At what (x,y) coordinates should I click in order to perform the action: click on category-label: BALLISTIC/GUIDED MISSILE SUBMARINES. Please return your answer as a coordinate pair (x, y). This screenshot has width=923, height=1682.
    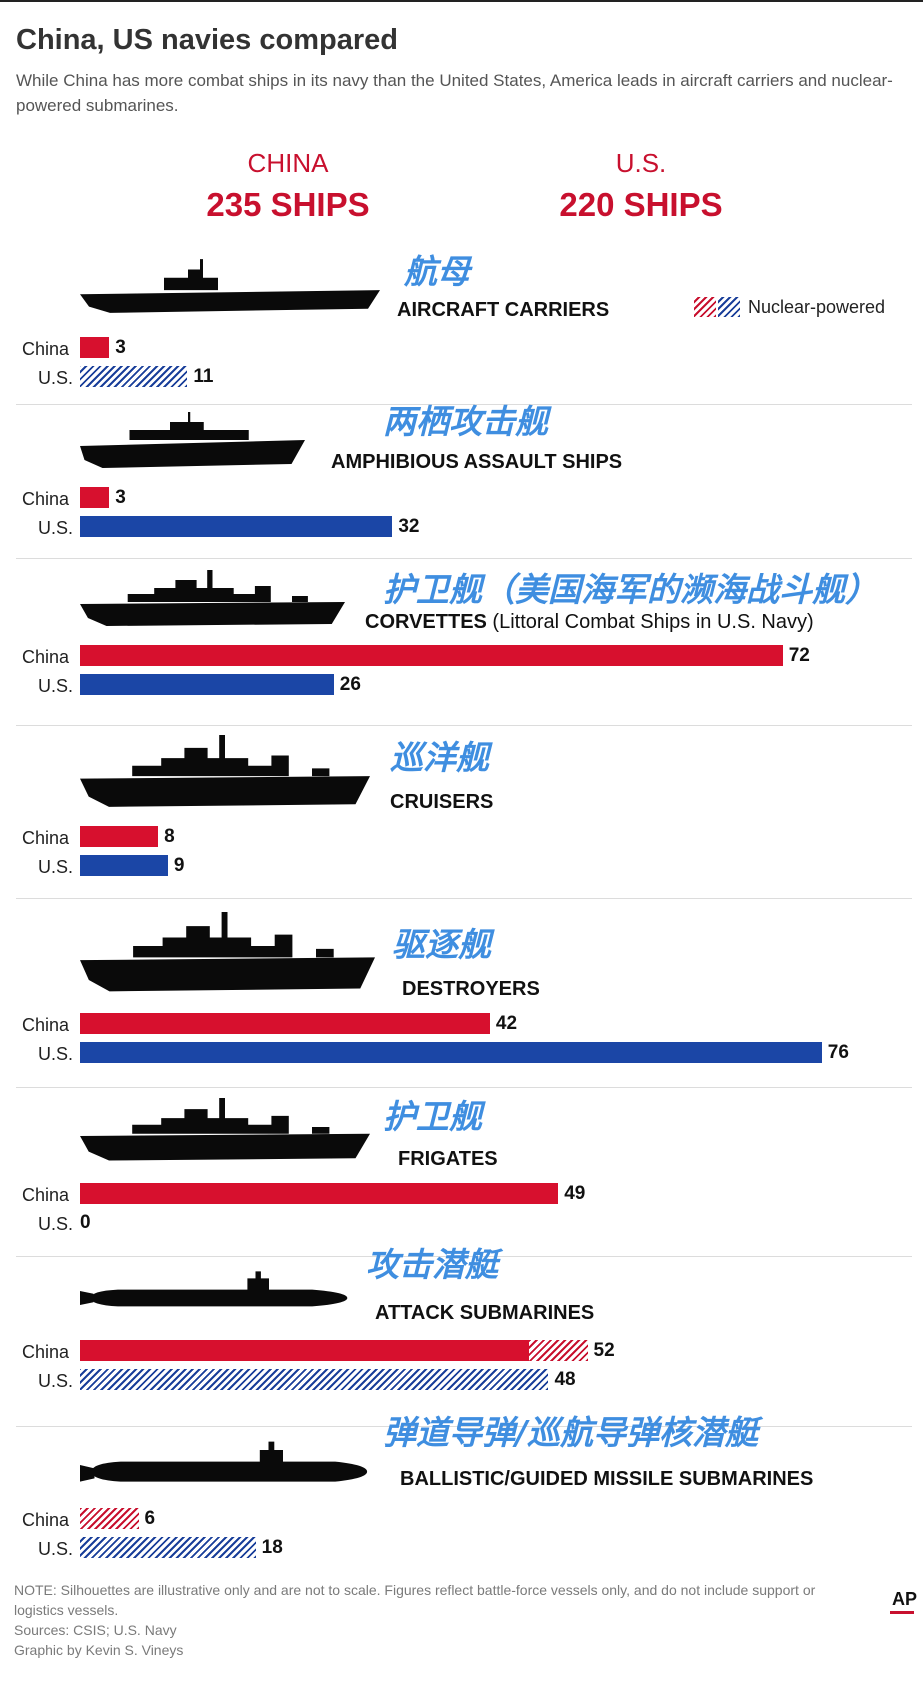
    Looking at the image, I should click on (606, 1479).